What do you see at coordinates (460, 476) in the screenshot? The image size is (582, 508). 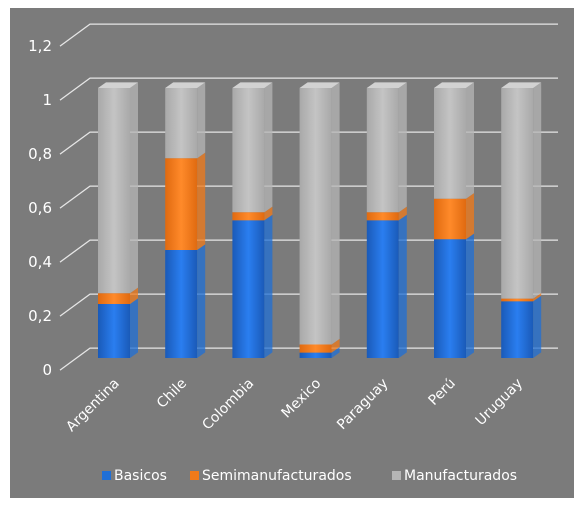 I see `legend-label: Manufacturados` at bounding box center [460, 476].